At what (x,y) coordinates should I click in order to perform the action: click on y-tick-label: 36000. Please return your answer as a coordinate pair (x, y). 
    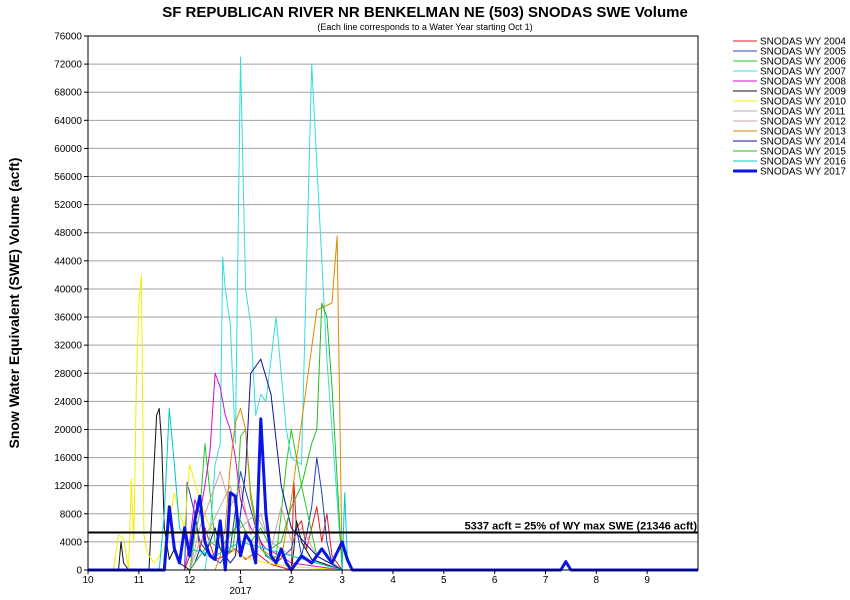
    Looking at the image, I should click on (68, 318).